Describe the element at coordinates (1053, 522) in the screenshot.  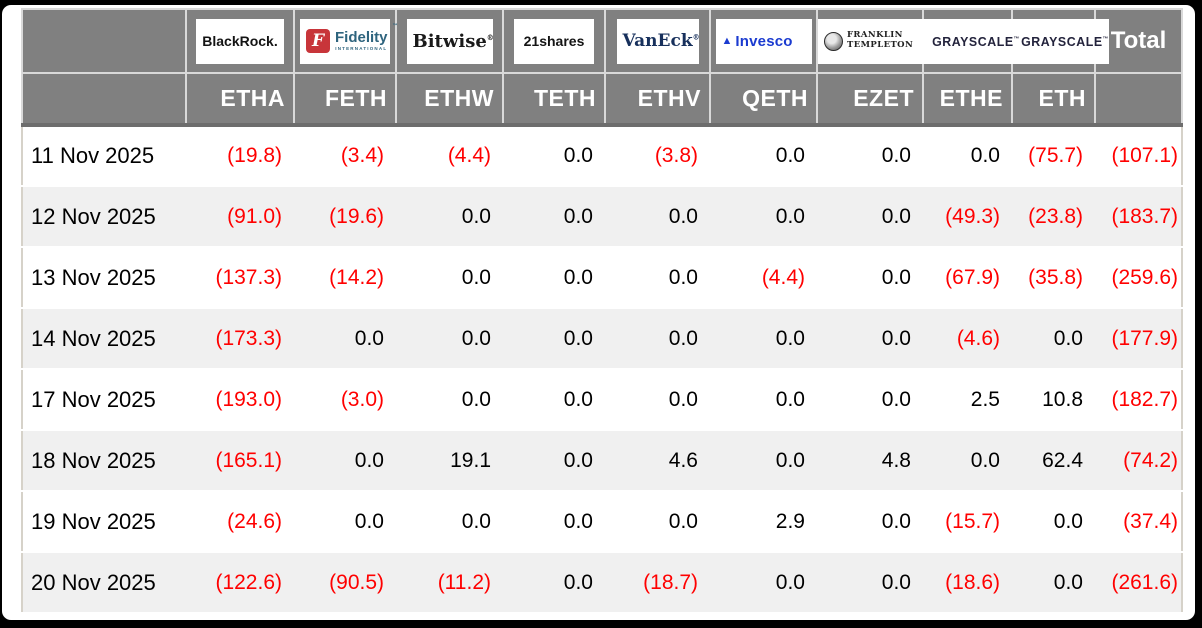
I see `flow-value-eth: 0.0` at that location.